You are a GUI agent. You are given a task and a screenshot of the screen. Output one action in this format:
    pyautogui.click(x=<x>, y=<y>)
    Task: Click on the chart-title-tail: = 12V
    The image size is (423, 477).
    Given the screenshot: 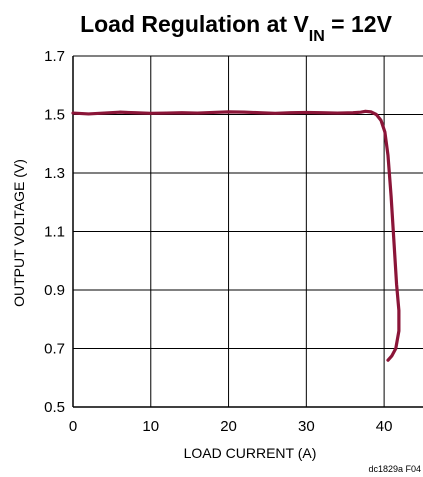 What is the action you would take?
    pyautogui.click(x=359, y=24)
    